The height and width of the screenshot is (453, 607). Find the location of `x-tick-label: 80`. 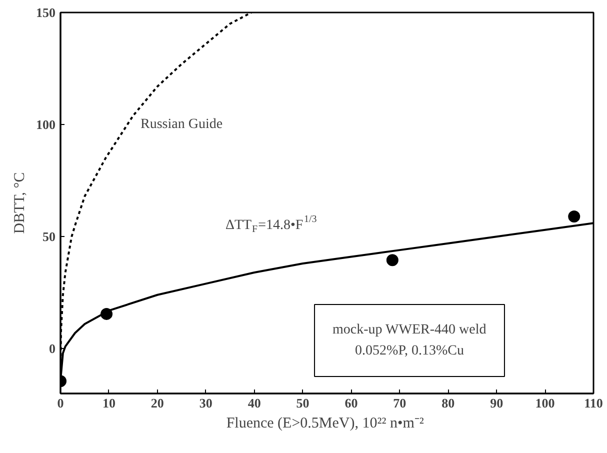

x-tick-label: 80 is located at coordinates (448, 403).